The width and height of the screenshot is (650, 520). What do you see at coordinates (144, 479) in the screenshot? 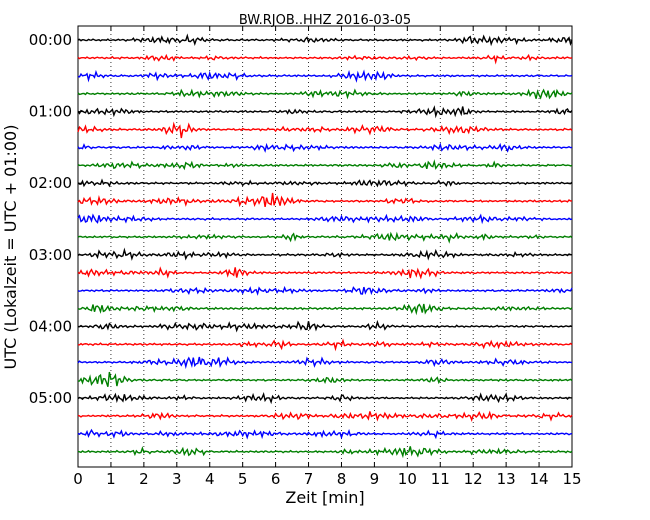
I see `x-tick-label: 2` at bounding box center [144, 479].